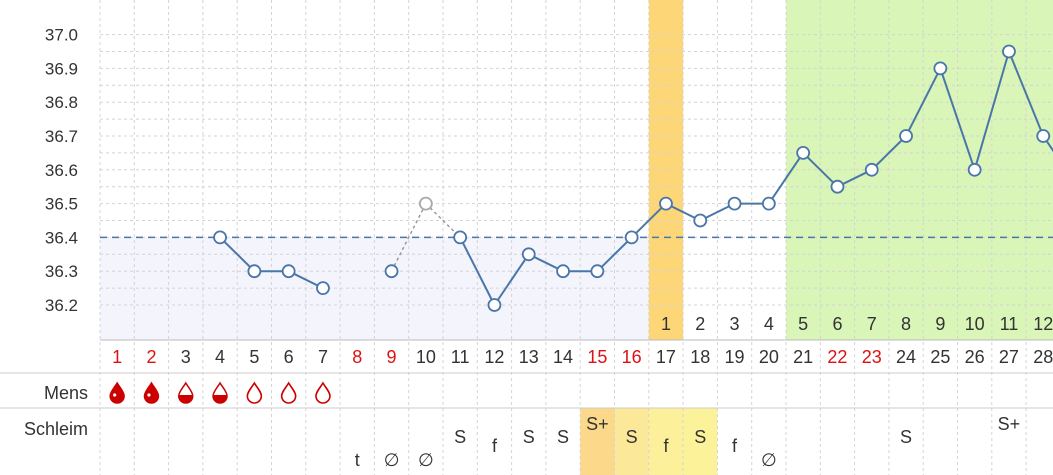 This screenshot has height=475, width=1053. I want to click on mucus-observation-label: t, so click(357, 460).